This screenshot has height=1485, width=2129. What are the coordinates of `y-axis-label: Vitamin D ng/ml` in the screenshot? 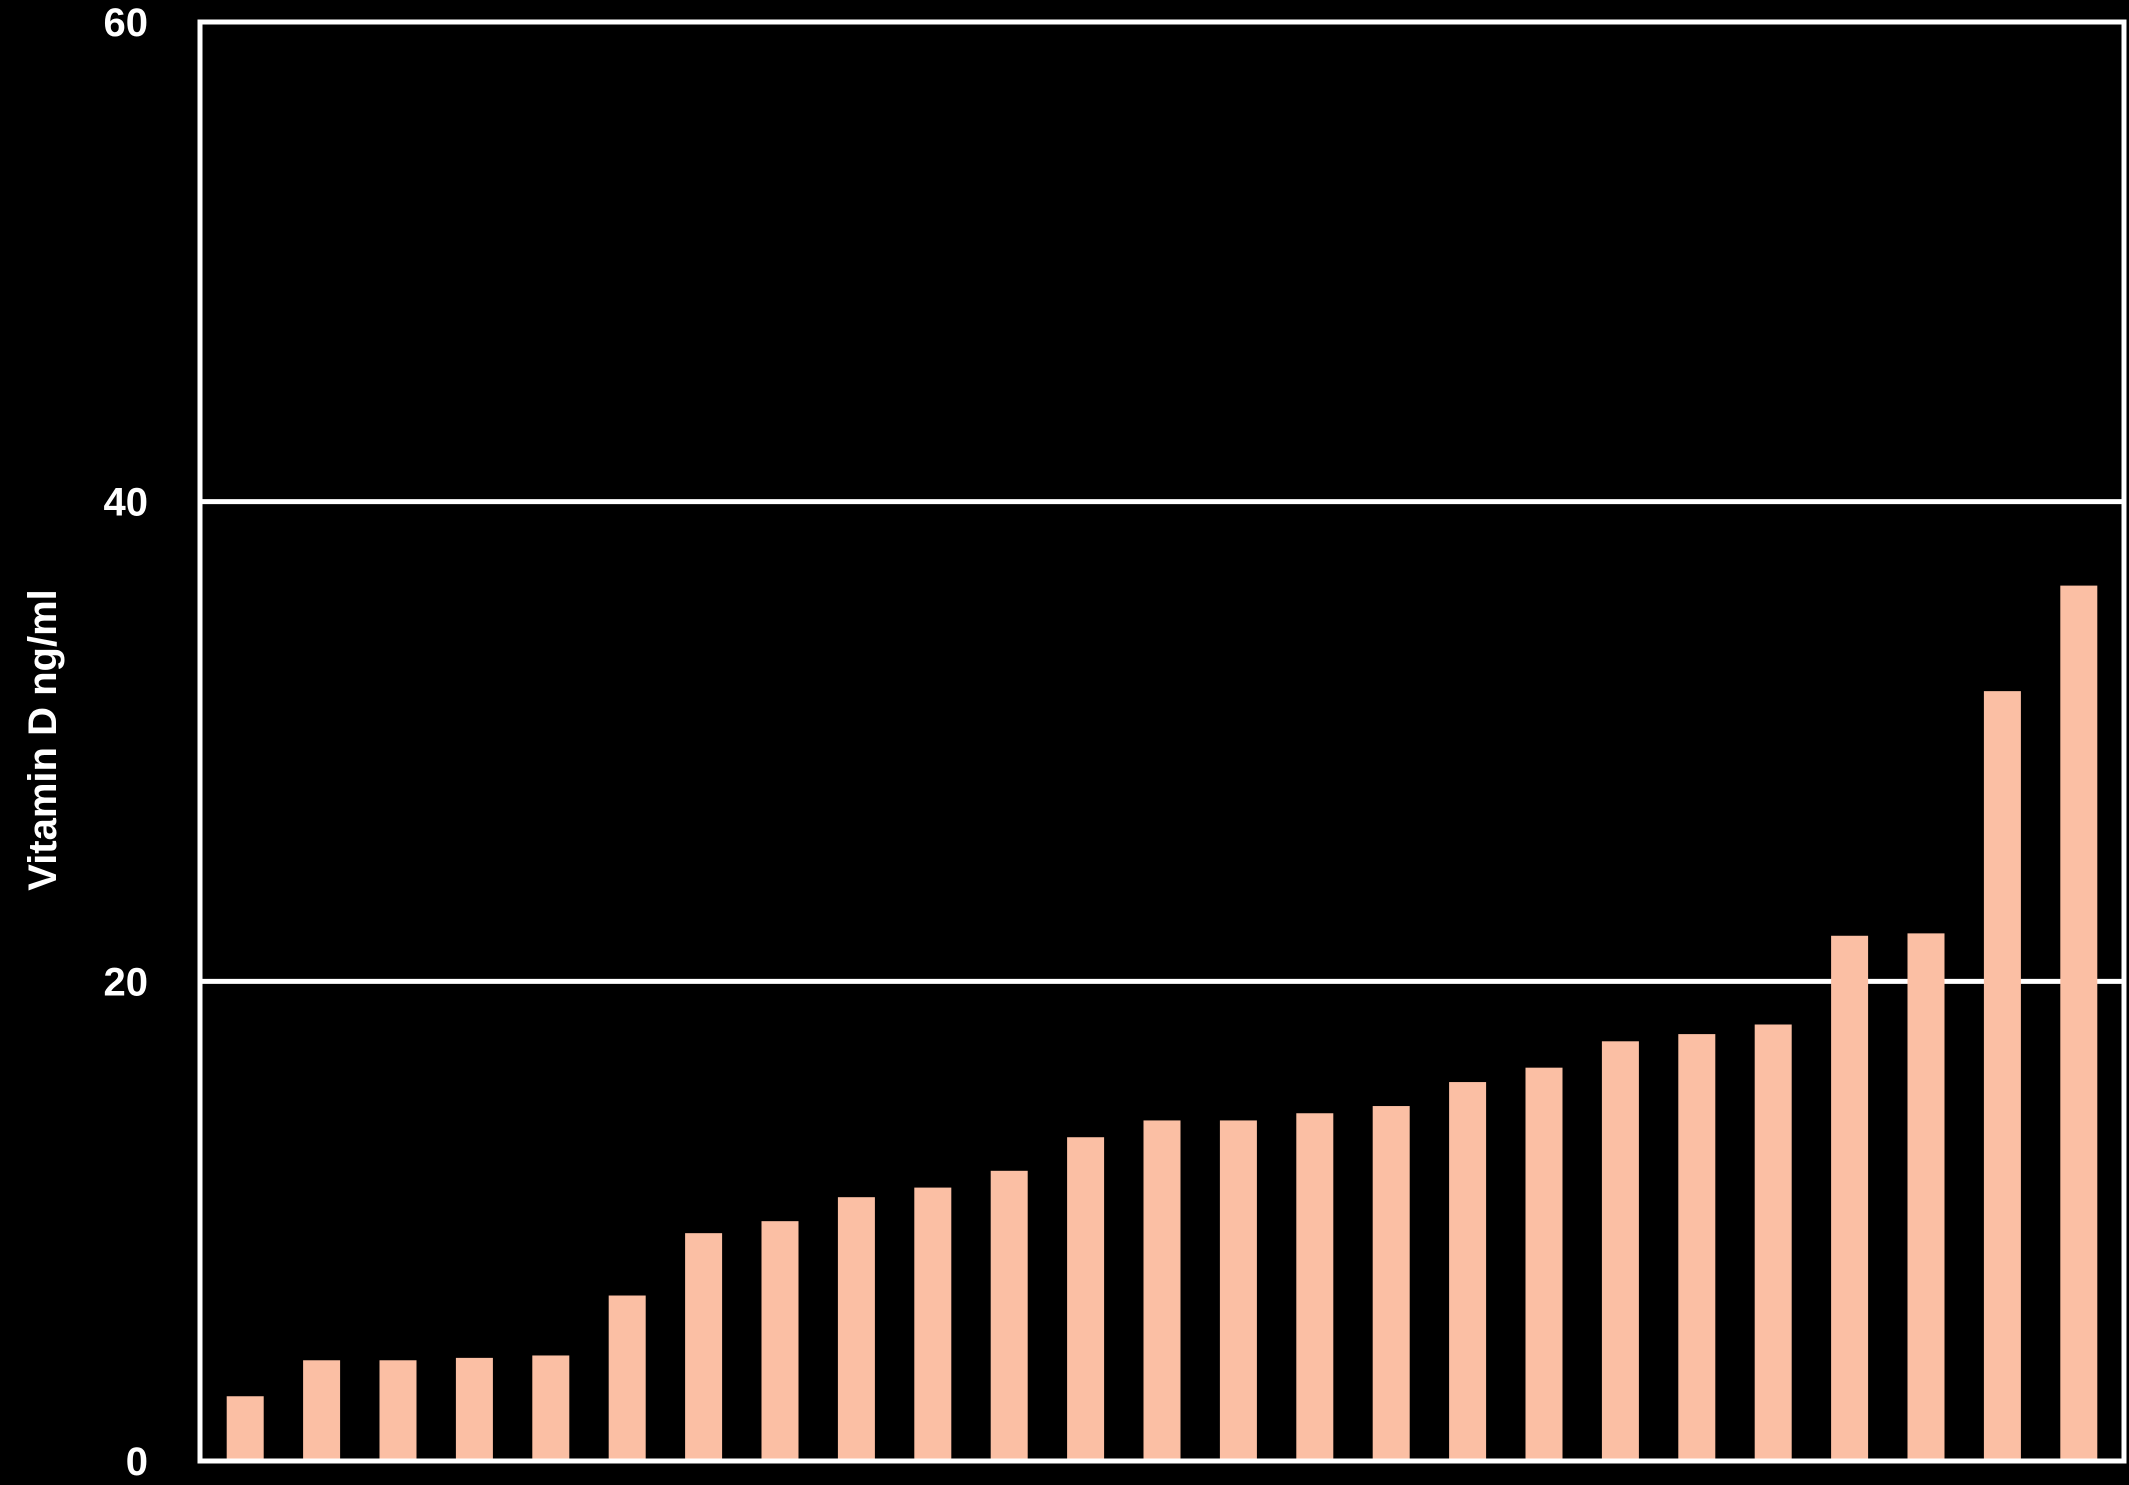 It's located at (43, 740).